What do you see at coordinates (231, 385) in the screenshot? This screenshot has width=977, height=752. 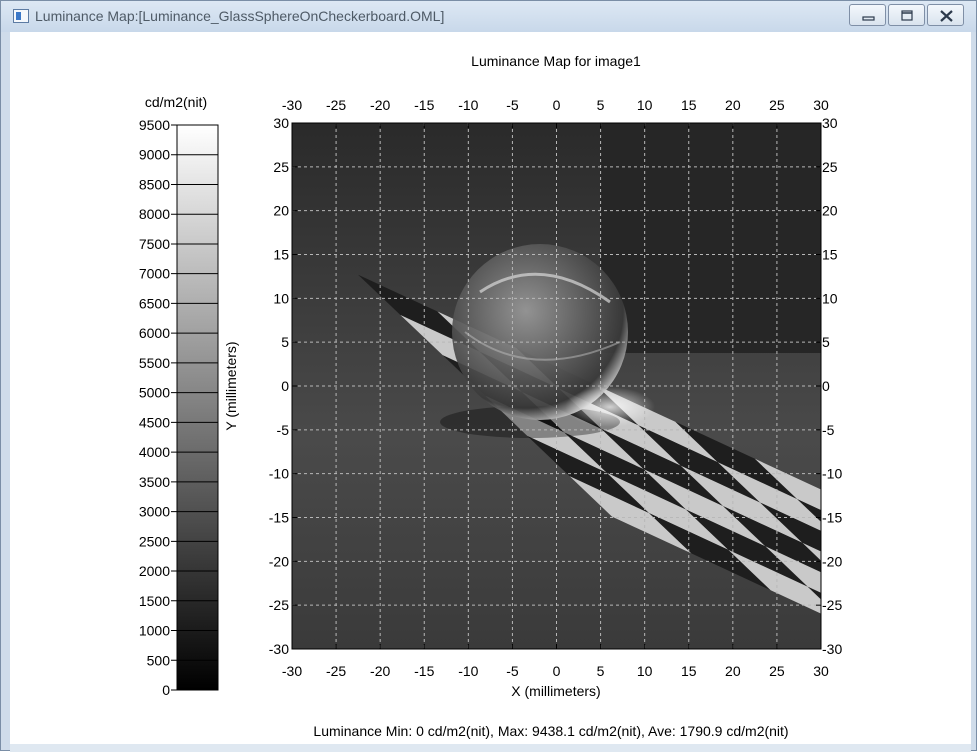 I see `y-axis-label: Y (millimeters)` at bounding box center [231, 385].